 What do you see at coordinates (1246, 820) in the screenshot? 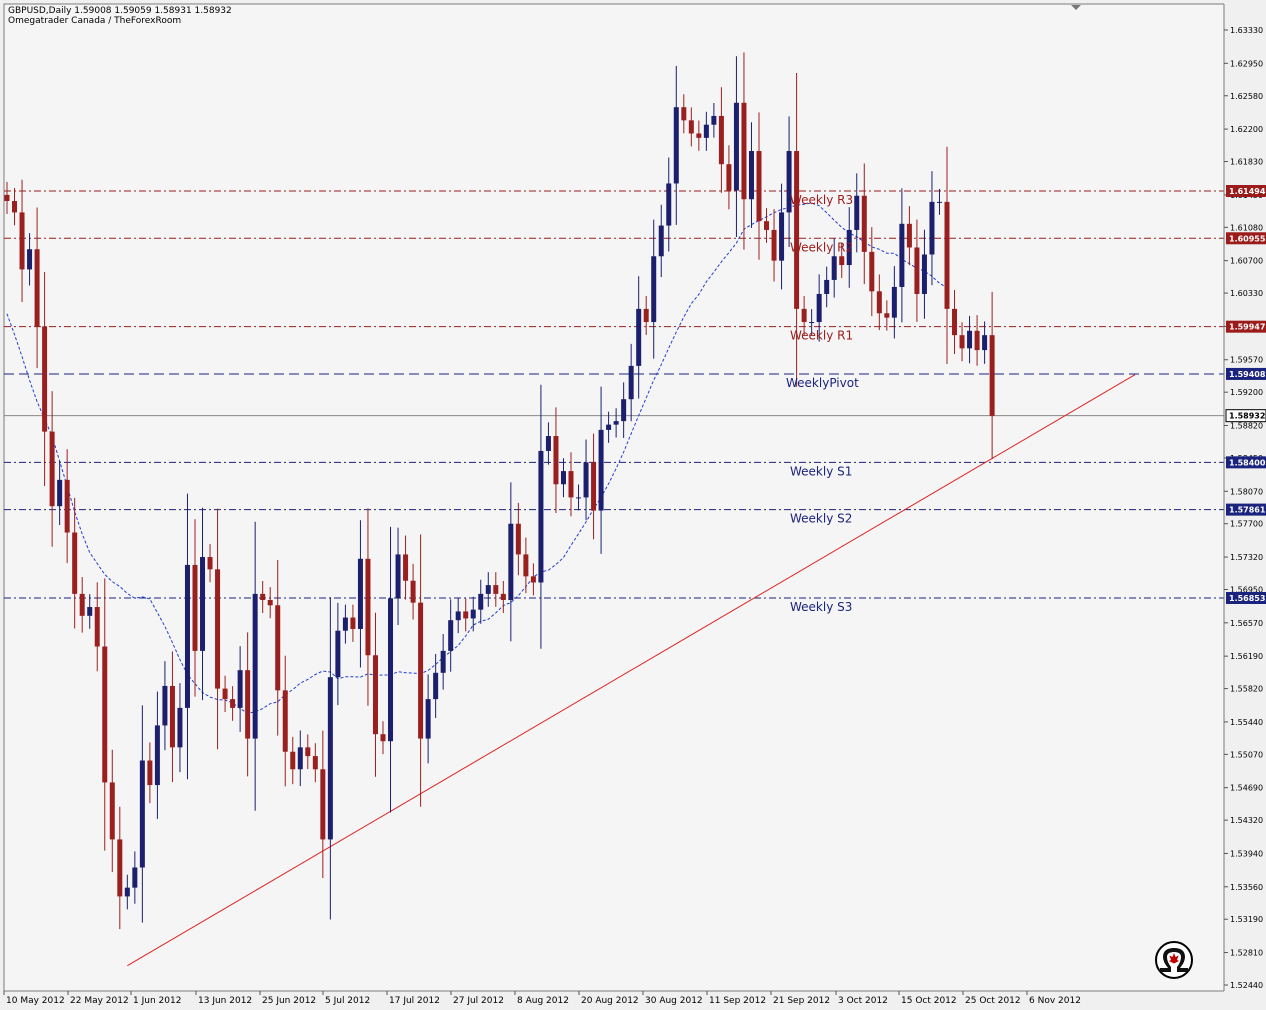
I see `y-tick-label: 1.54320` at bounding box center [1246, 820].